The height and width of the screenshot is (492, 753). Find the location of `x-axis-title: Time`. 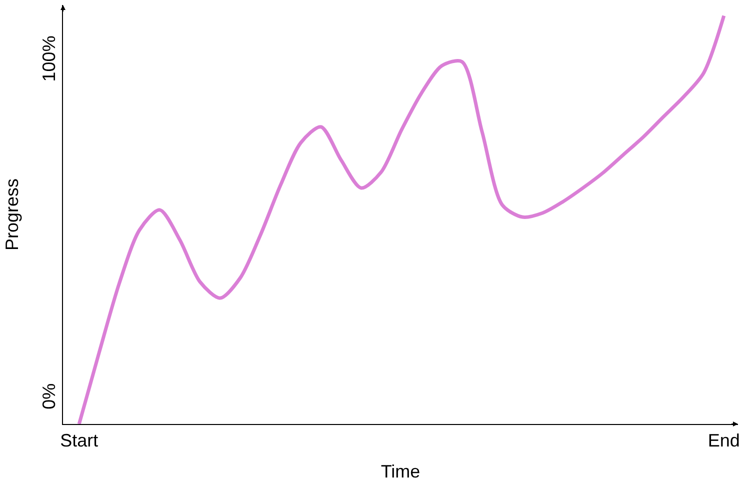

x-axis-title: Time is located at coordinates (400, 472).